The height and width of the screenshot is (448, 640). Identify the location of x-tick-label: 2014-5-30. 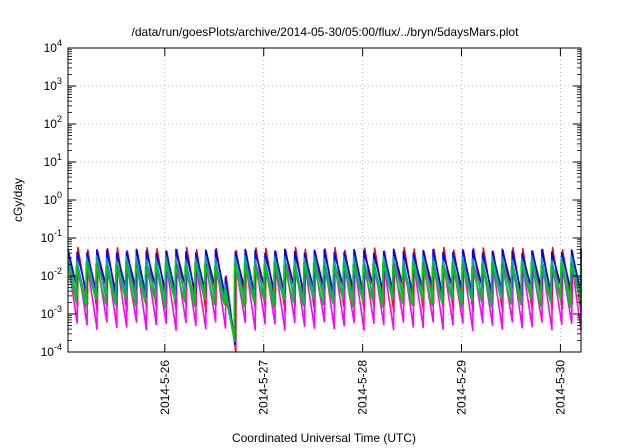
(560, 387).